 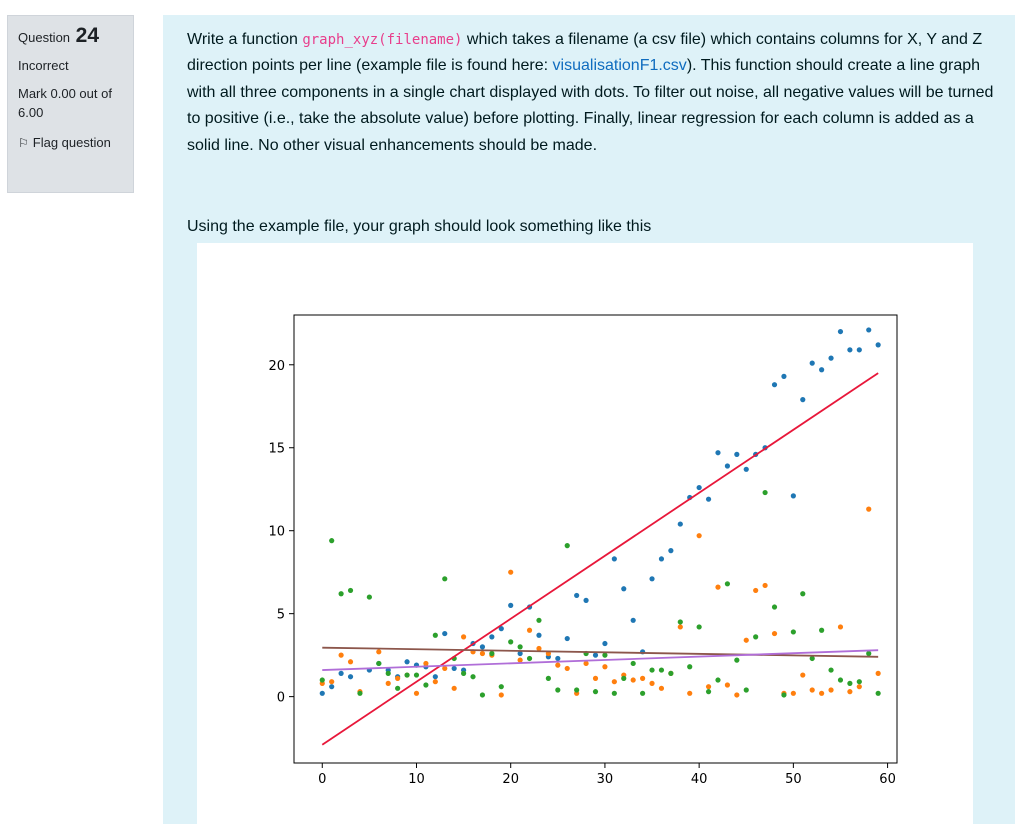 What do you see at coordinates (281, 698) in the screenshot?
I see `y-tick-label: 0` at bounding box center [281, 698].